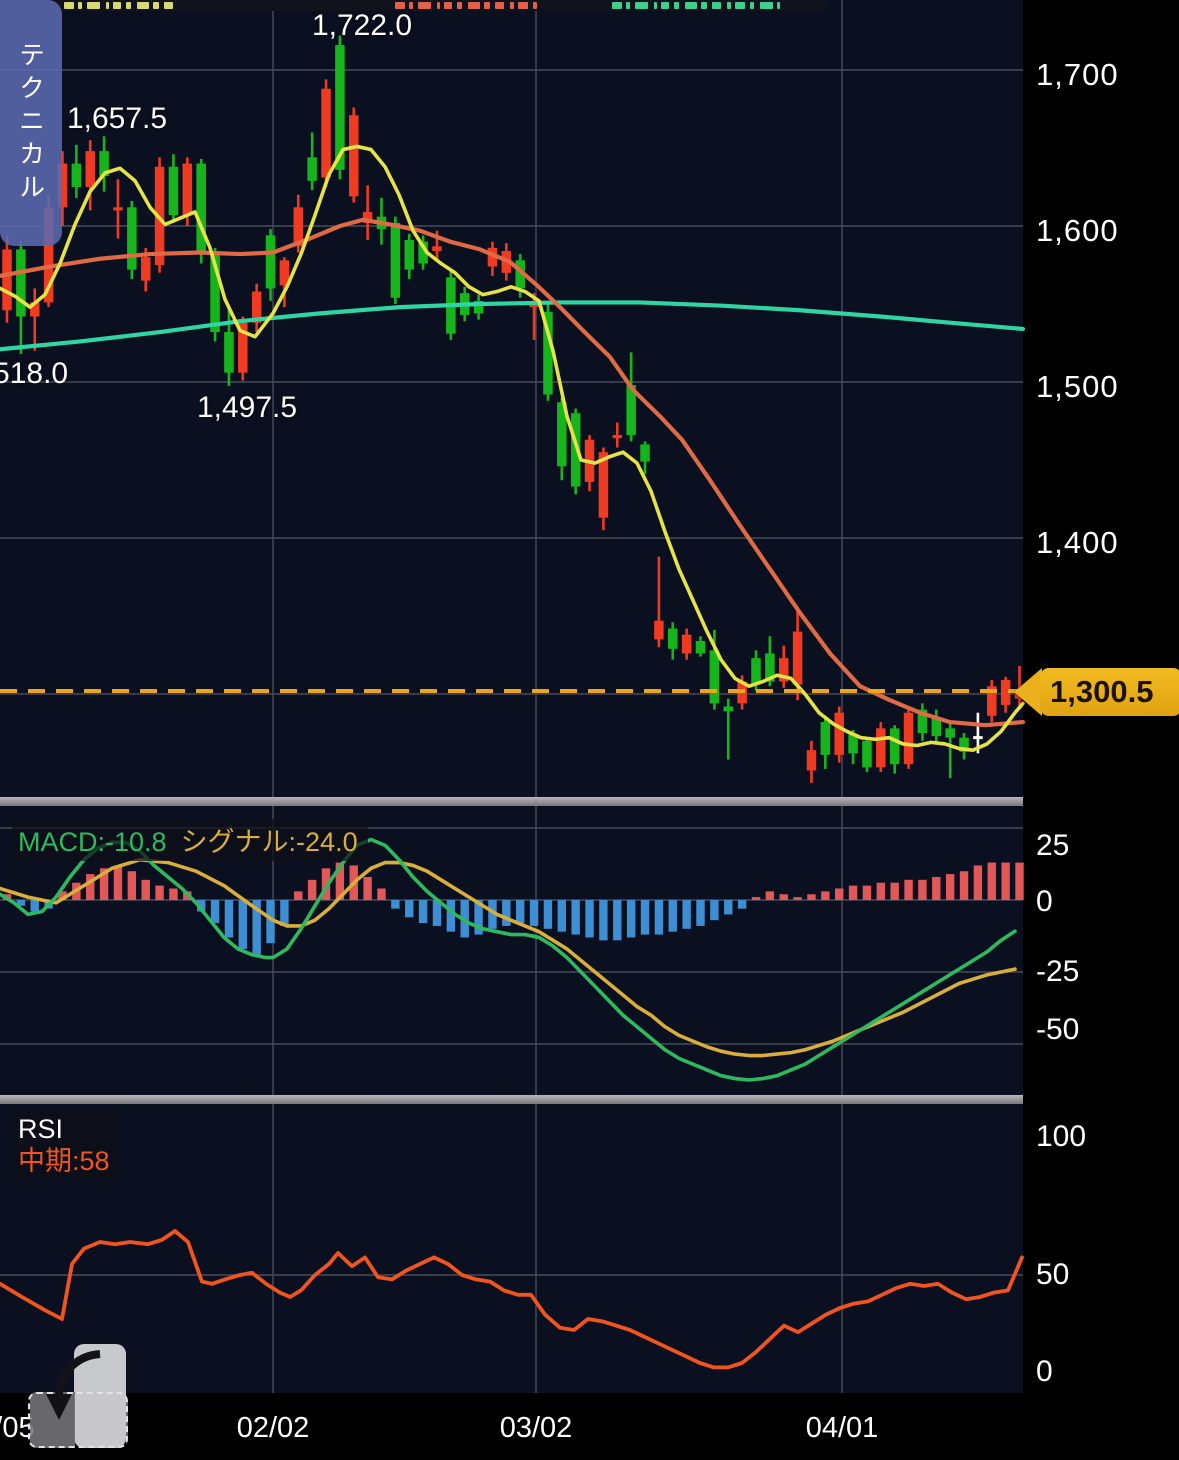 Image resolution: width=1179 pixels, height=1460 pixels. Describe the element at coordinates (273, 1428) in the screenshot. I see `x-axis-label: 02/02` at that location.